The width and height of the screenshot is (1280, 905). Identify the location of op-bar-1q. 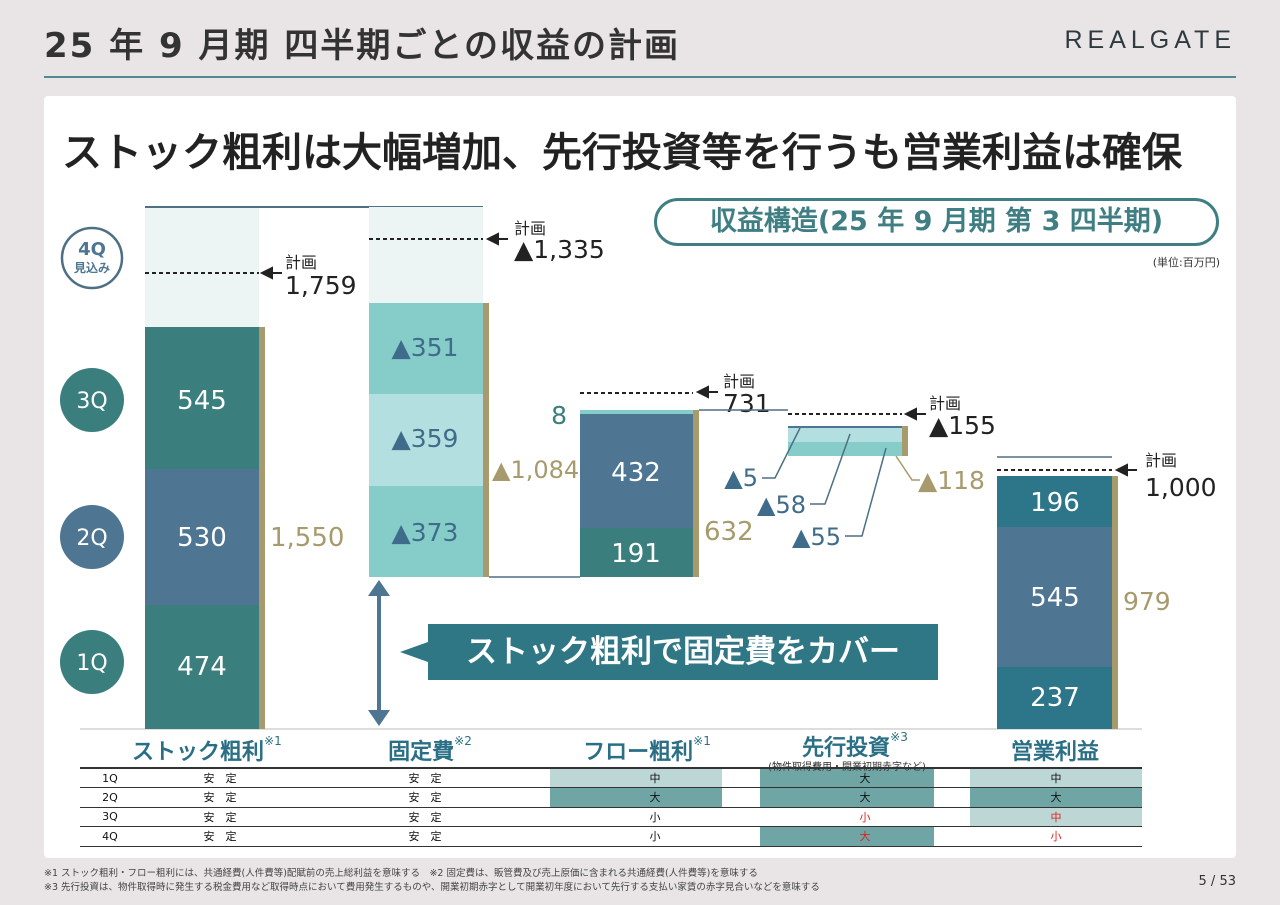
(1054, 698).